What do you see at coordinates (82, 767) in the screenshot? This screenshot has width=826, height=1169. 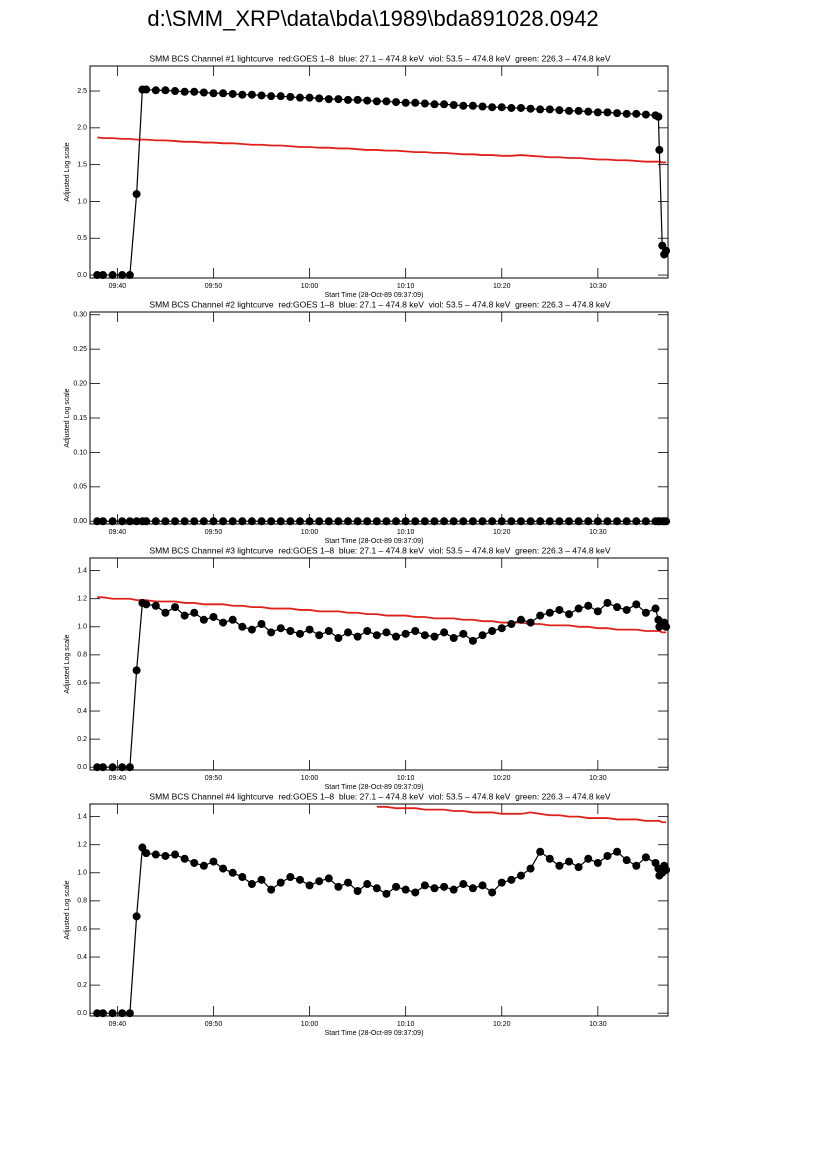 I see `y-tick-label: 0.0` at bounding box center [82, 767].